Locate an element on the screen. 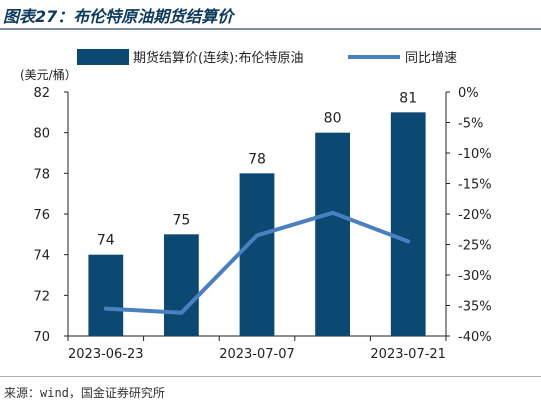 This screenshot has height=406, width=541. legend-line-label: 同比增速 is located at coordinates (431, 58).